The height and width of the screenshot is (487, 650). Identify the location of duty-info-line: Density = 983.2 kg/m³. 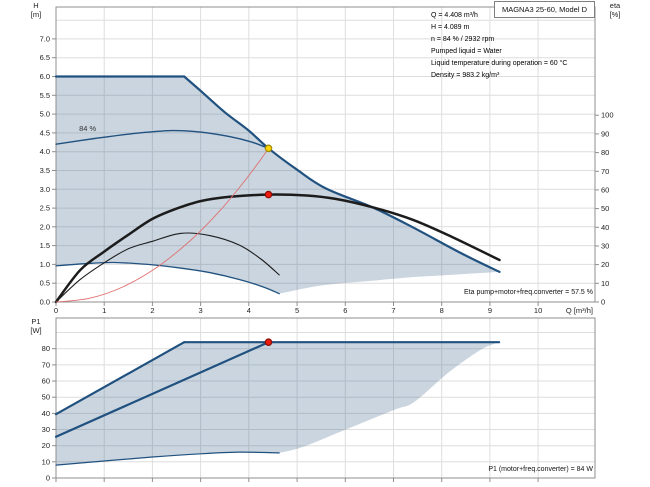
(465, 75).